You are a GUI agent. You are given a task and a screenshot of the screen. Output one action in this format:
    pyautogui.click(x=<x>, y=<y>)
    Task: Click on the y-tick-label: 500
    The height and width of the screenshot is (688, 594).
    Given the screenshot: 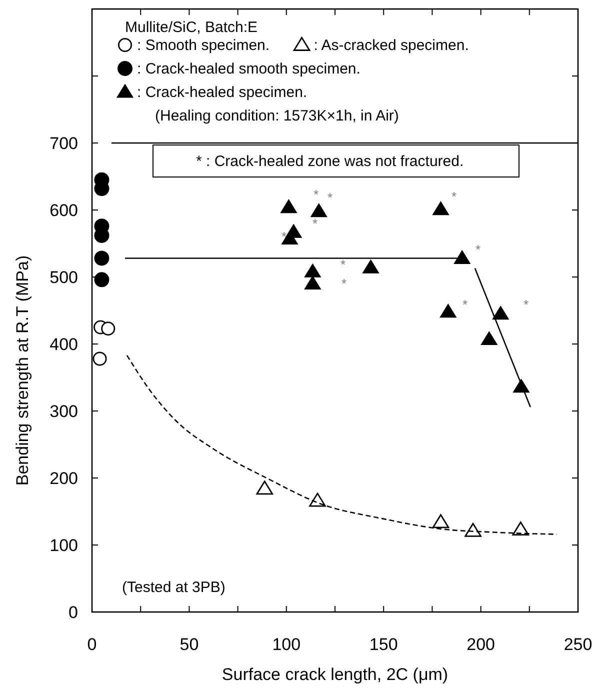 What is the action you would take?
    pyautogui.click(x=64, y=277)
    